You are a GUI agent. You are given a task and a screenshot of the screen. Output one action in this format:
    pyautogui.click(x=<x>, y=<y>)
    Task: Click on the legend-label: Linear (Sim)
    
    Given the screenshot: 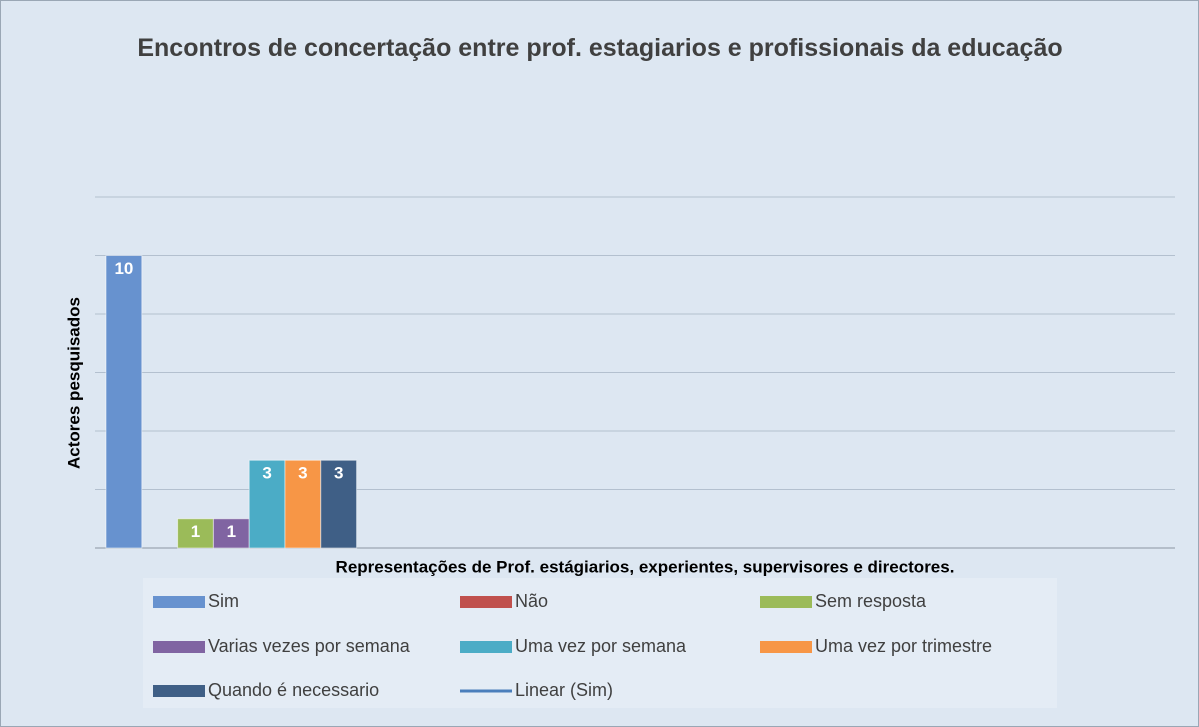 What is the action you would take?
    pyautogui.click(x=564, y=690)
    